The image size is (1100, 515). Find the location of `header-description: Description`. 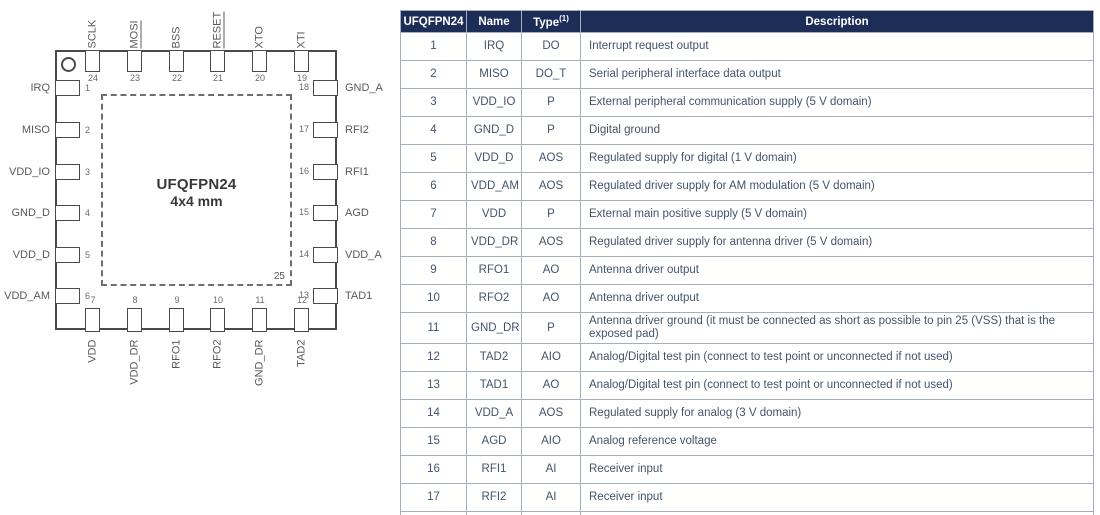

header-description: Description is located at coordinates (837, 21).